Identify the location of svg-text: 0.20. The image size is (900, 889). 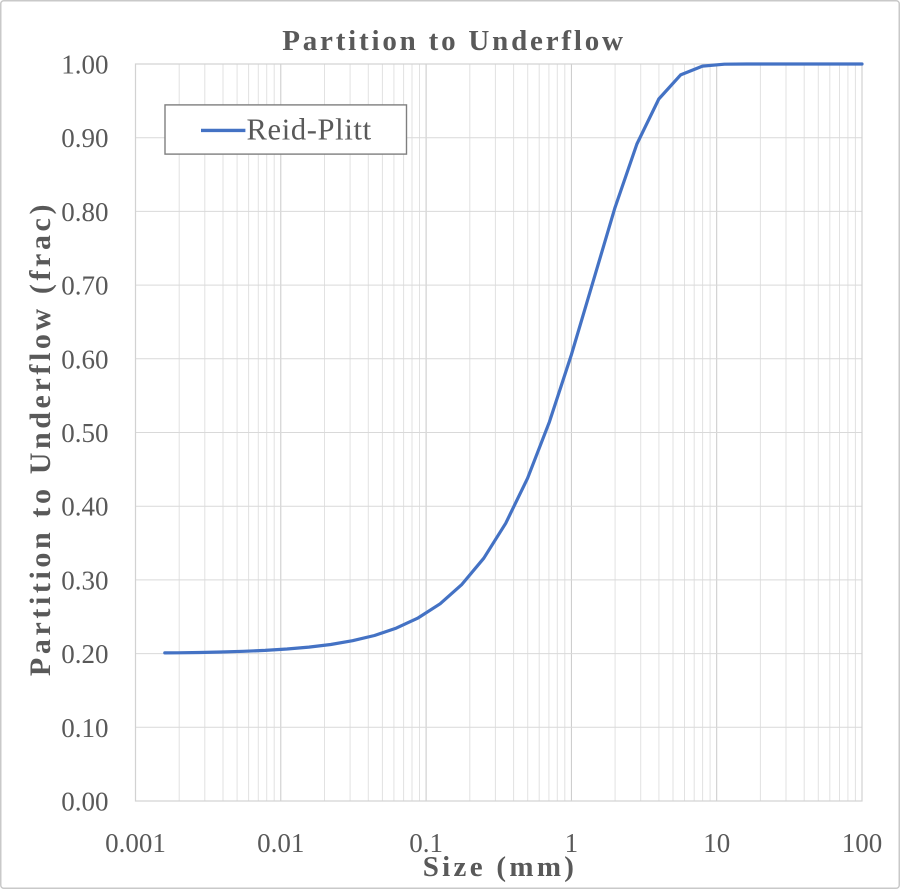
(84, 654).